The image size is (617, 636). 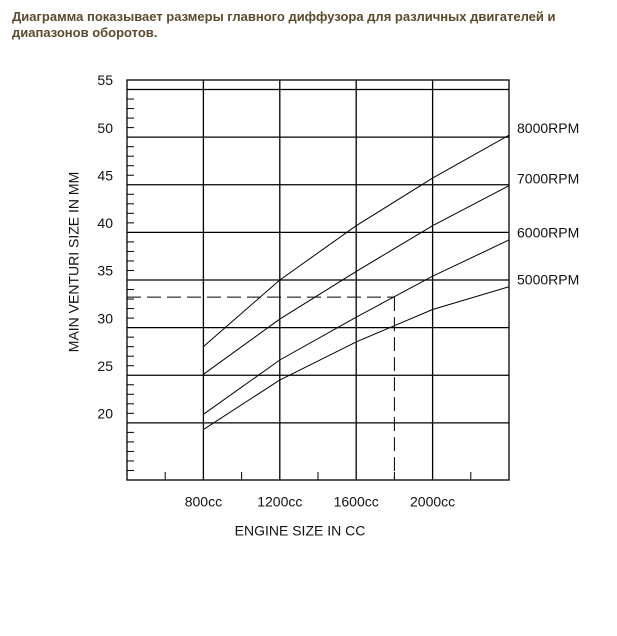 What do you see at coordinates (548, 279) in the screenshot?
I see `series-label: 5000RPM` at bounding box center [548, 279].